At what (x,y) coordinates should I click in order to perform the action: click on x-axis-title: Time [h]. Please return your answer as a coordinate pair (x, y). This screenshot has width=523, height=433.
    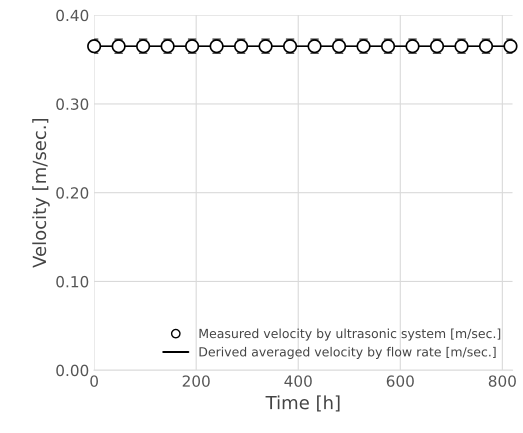
    Looking at the image, I should click on (303, 403).